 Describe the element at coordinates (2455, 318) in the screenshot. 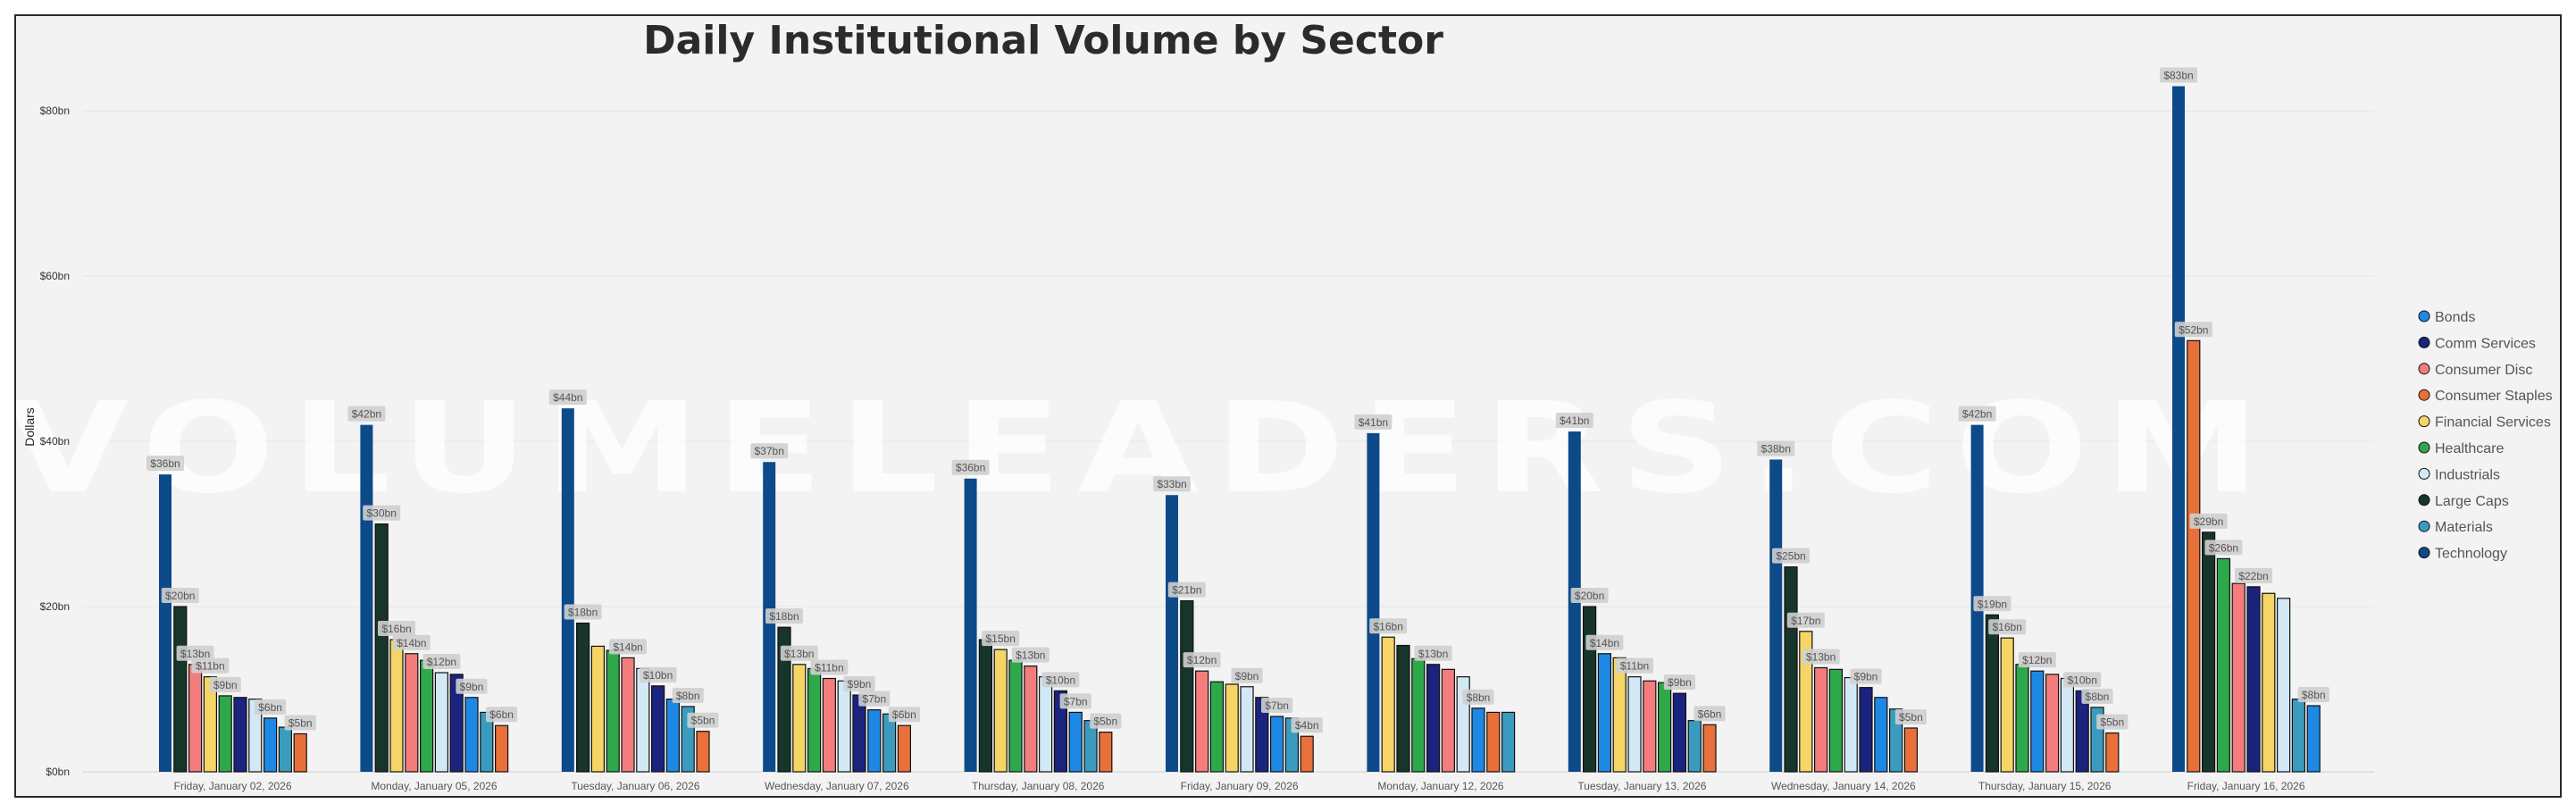

I see `legend-item-label: Bonds` at that location.